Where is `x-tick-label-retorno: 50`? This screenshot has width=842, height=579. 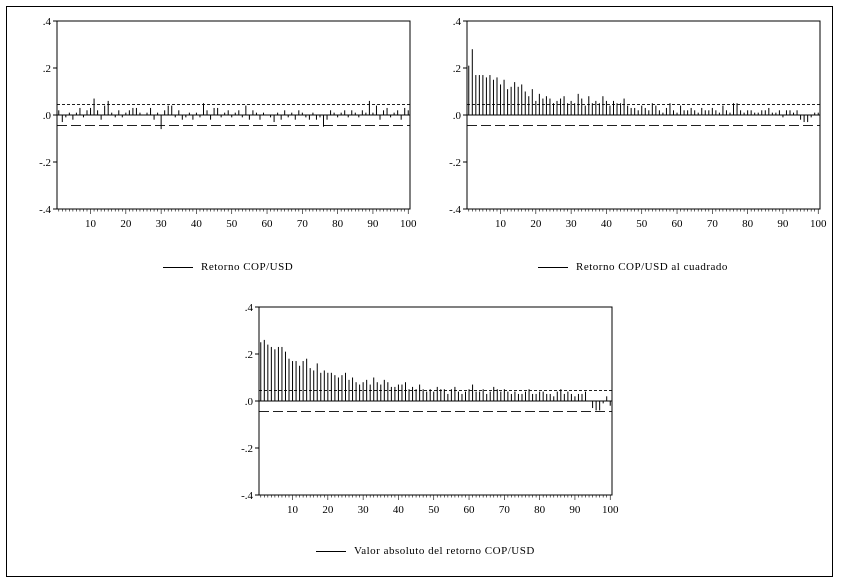
x-tick-label-retorno: 50 is located at coordinates (232, 224).